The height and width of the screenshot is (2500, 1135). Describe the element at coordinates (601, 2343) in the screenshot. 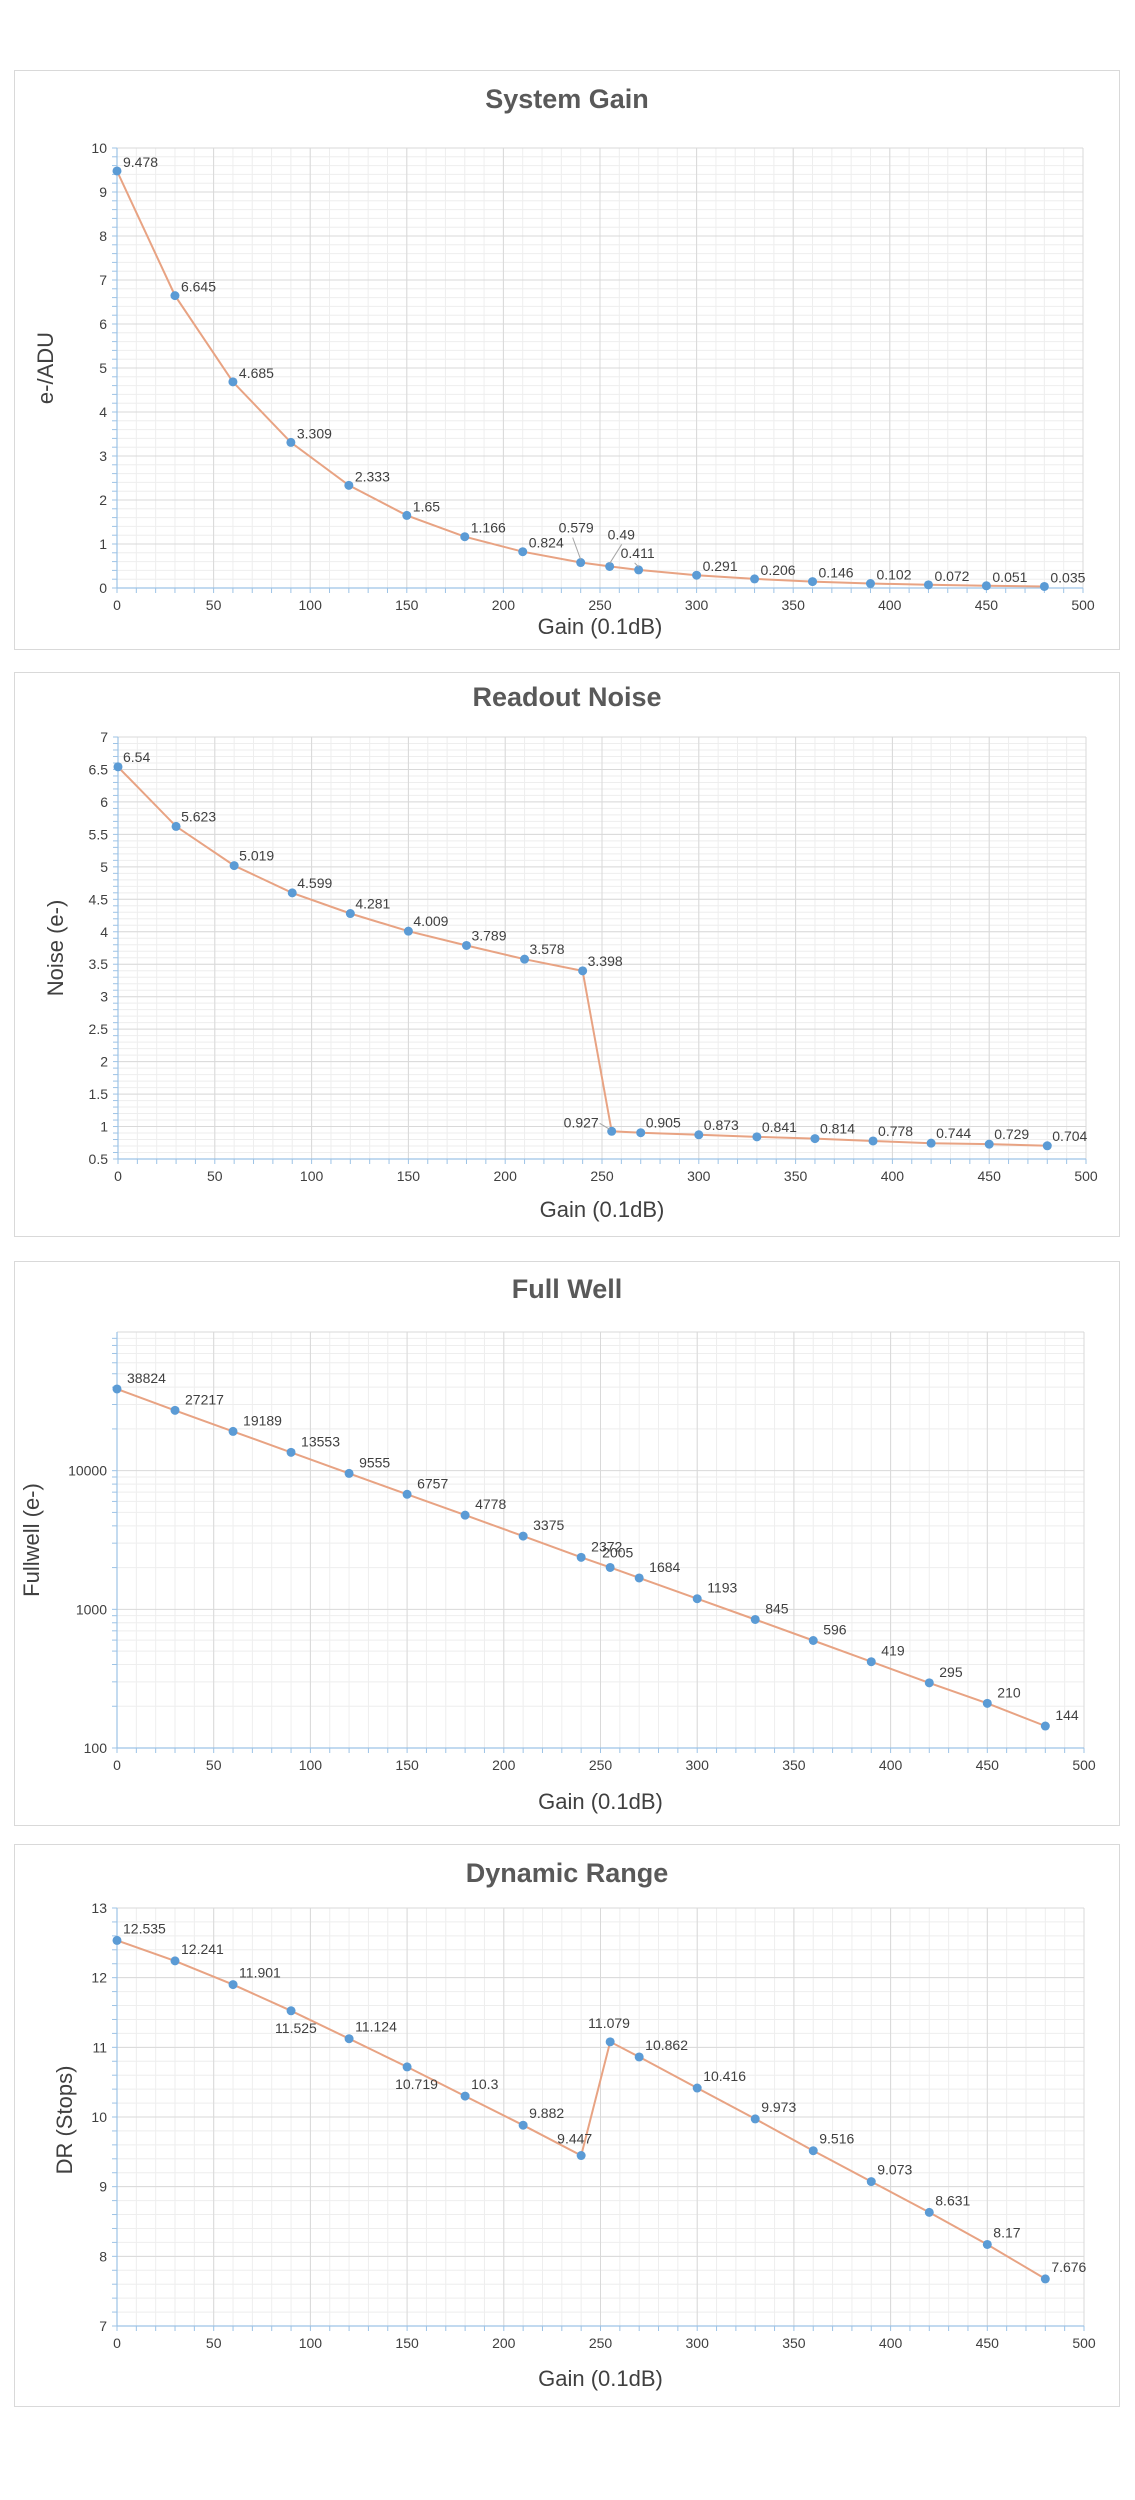

I see `x-tick-label: 250` at that location.